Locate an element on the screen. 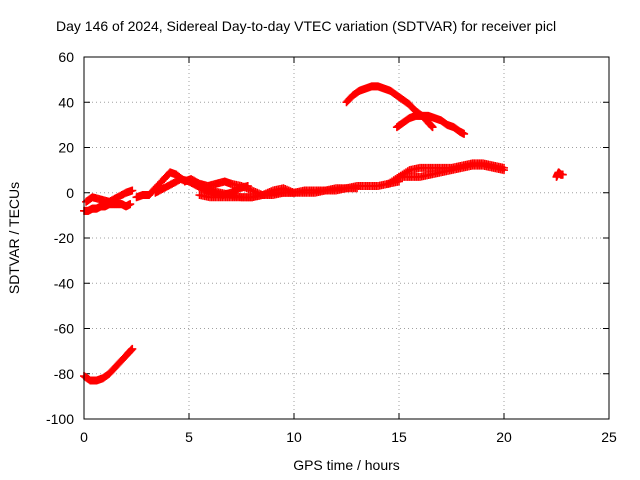  y-tick-label: 20 is located at coordinates (66, 148).